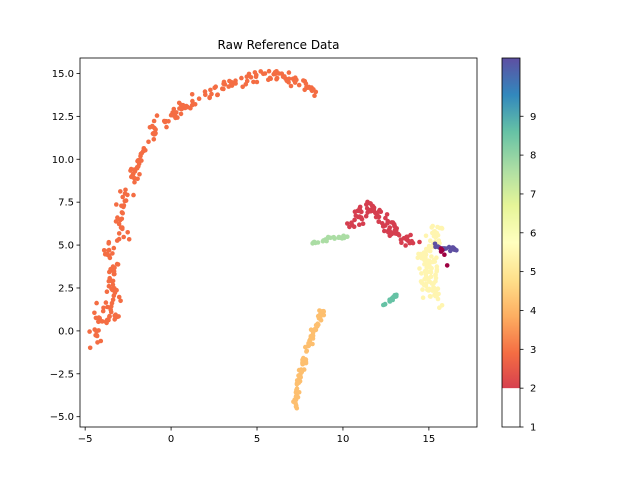  What do you see at coordinates (429, 439) in the screenshot?
I see `x-tick-label: 15` at bounding box center [429, 439].